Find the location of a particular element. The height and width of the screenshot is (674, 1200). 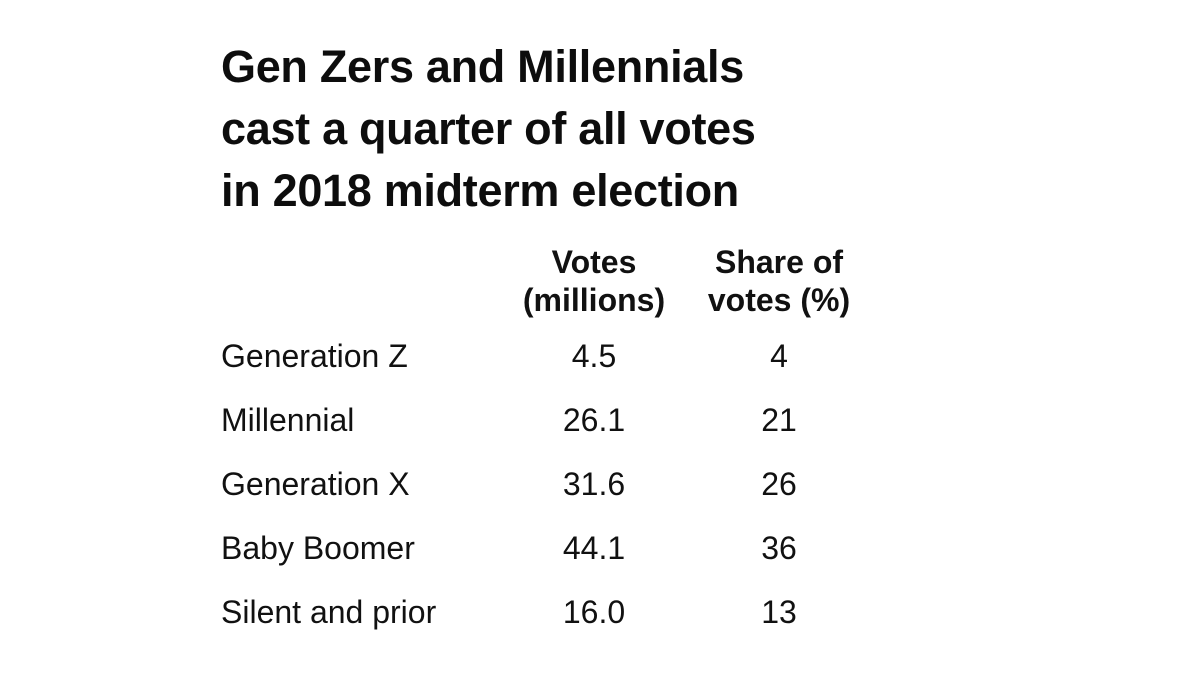

table-row: Generation Z 4.5 4 is located at coordinates (551, 367).